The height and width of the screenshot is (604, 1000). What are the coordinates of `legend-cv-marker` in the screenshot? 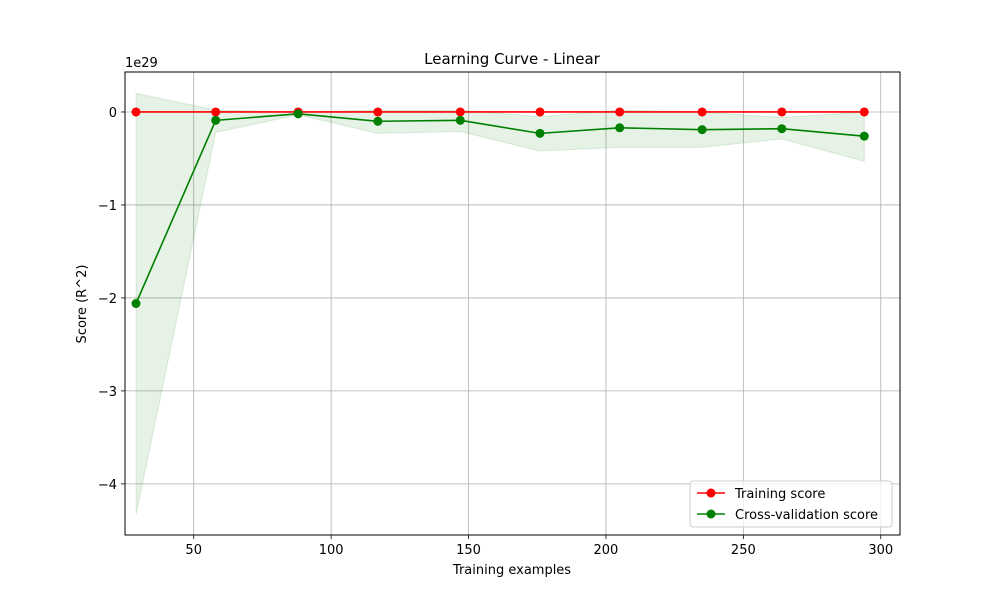 It's located at (711, 514).